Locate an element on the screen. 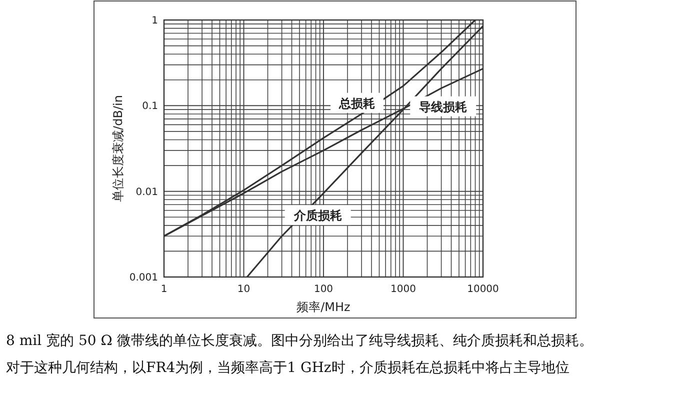 The height and width of the screenshot is (393, 677). text: 8 mil 宽的 50 Ω 微带线的单位长度衰减。图中分别给出了纯导线损耗、纯介质损耗和总损耗。 is located at coordinates (299, 341).